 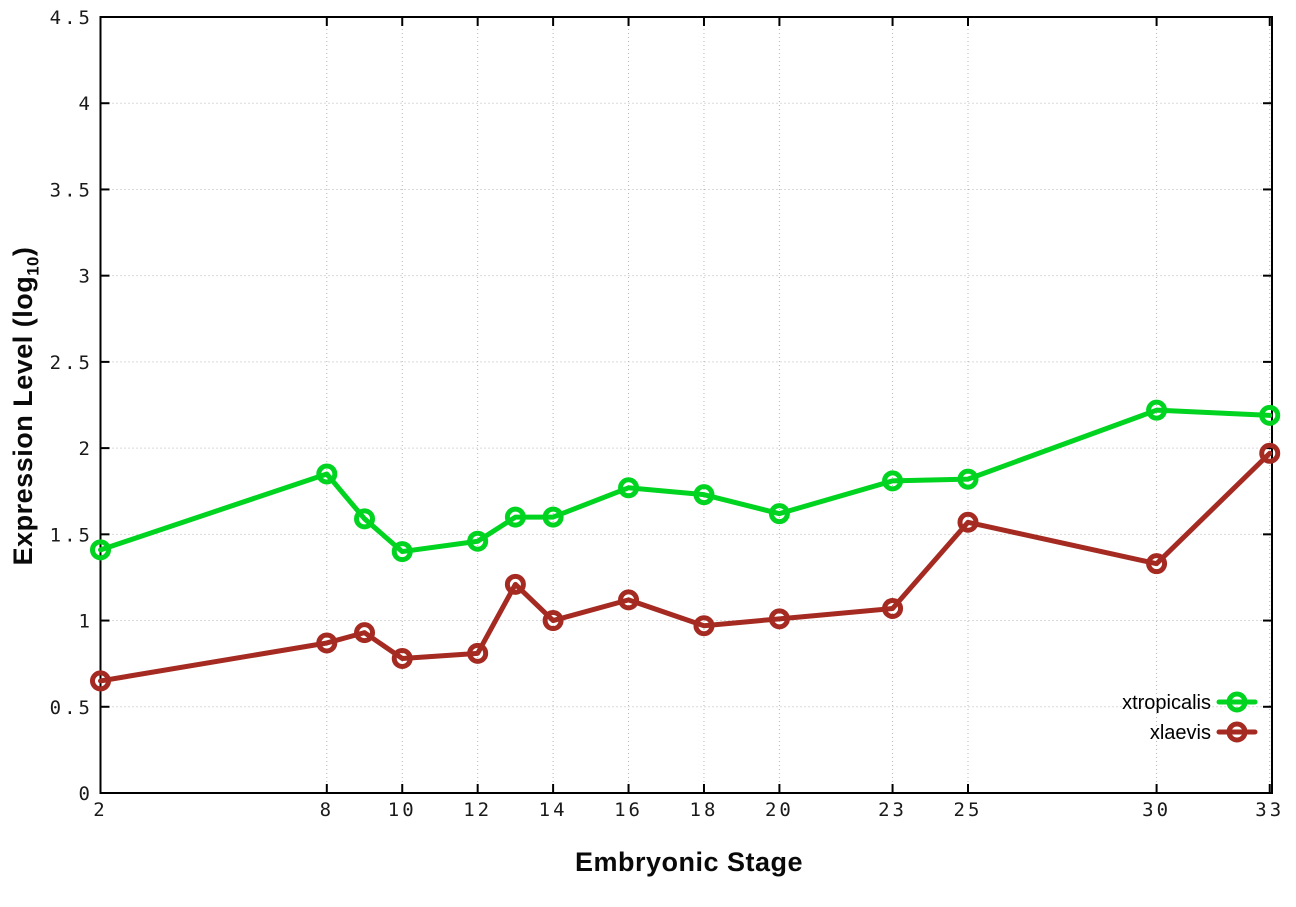 What do you see at coordinates (779, 810) in the screenshot?
I see `x-tick-label: 20` at bounding box center [779, 810].